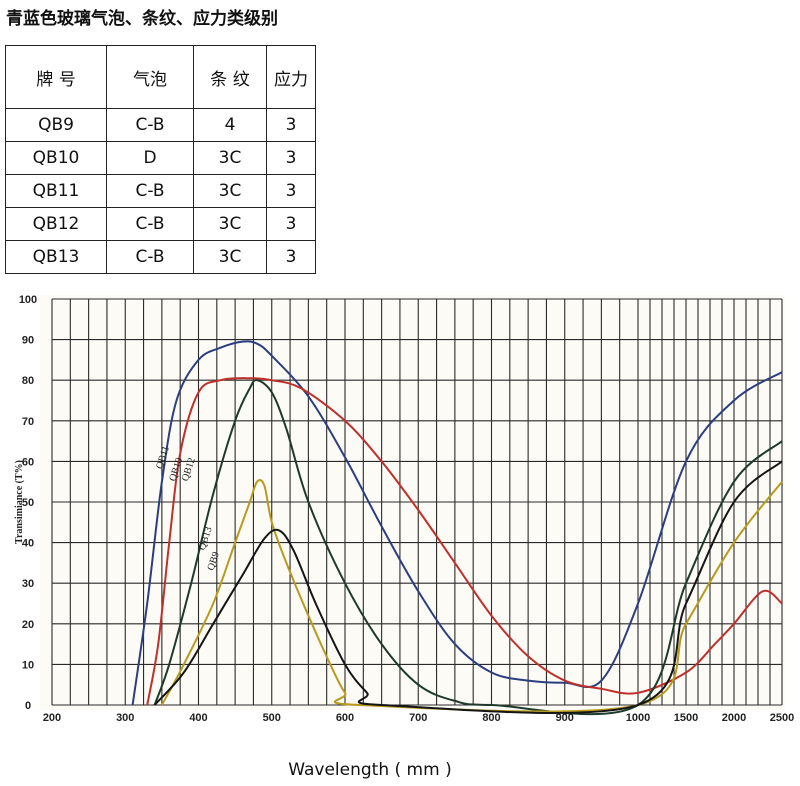  What do you see at coordinates (418, 718) in the screenshot?
I see `x-tick-label: 700` at bounding box center [418, 718].